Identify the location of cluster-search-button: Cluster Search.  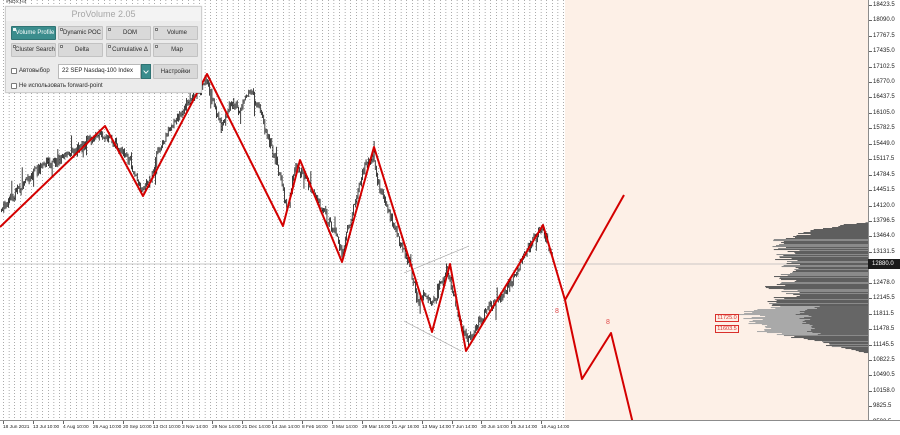
(33, 50).